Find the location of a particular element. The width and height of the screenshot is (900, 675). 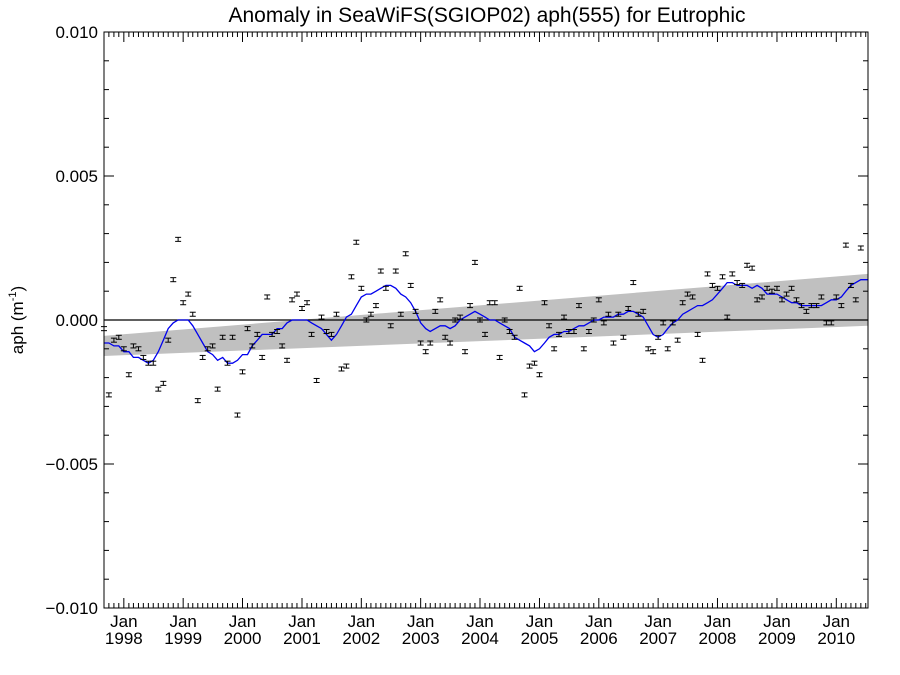

x-tick-label-year: 1998 is located at coordinates (124, 638).